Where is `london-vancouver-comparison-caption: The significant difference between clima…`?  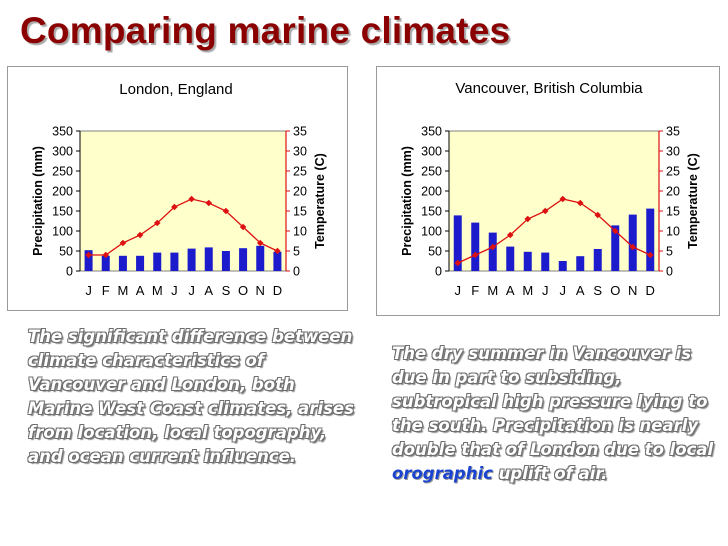
london-vancouver-comparison-caption: The significant difference between clima… is located at coordinates (191, 396).